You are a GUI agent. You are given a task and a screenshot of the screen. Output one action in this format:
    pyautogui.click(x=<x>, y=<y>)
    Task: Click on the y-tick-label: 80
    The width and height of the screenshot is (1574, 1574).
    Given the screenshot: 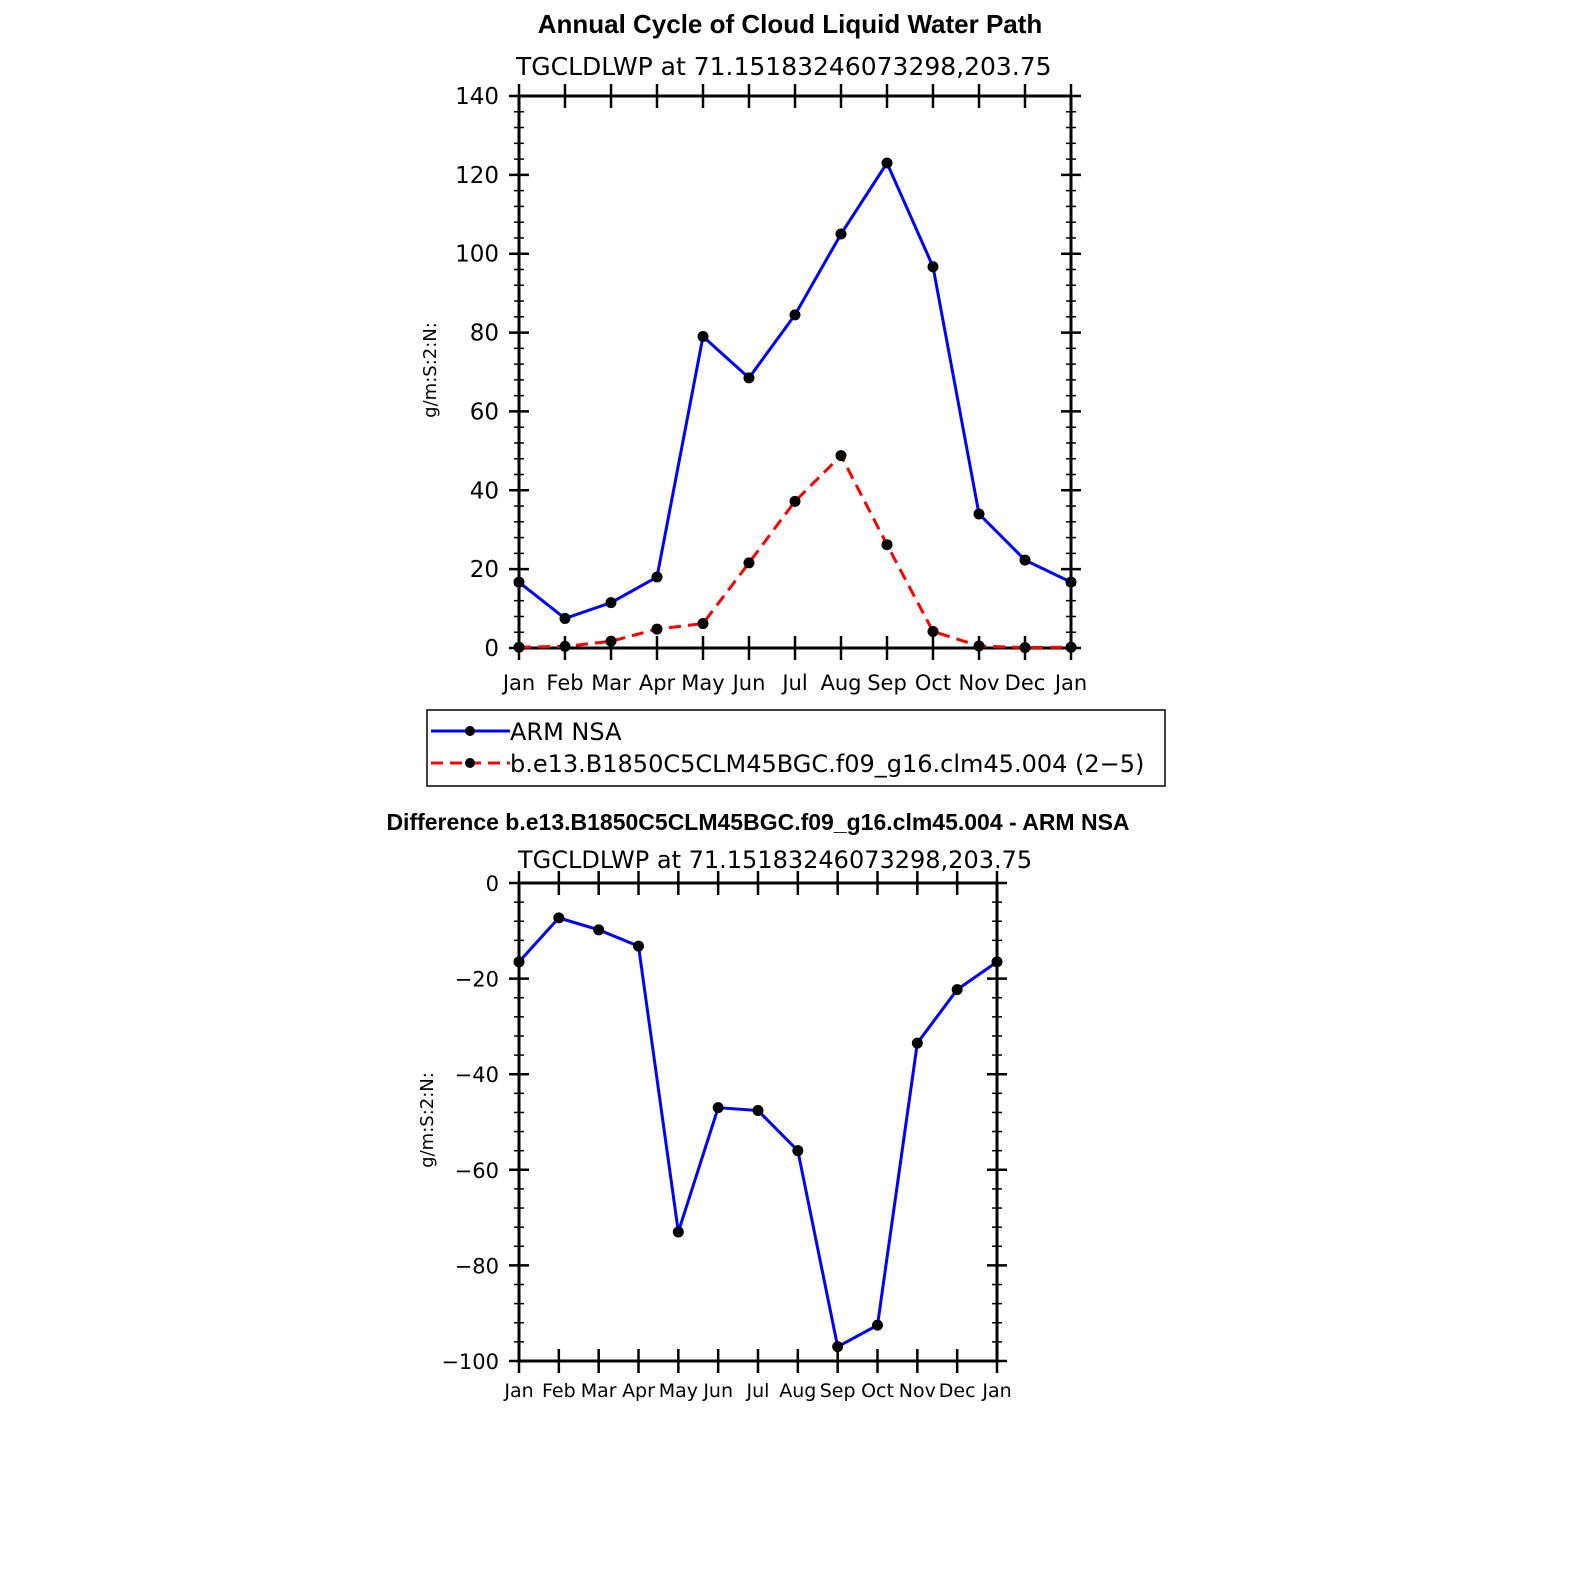 What is the action you would take?
    pyautogui.click(x=484, y=334)
    